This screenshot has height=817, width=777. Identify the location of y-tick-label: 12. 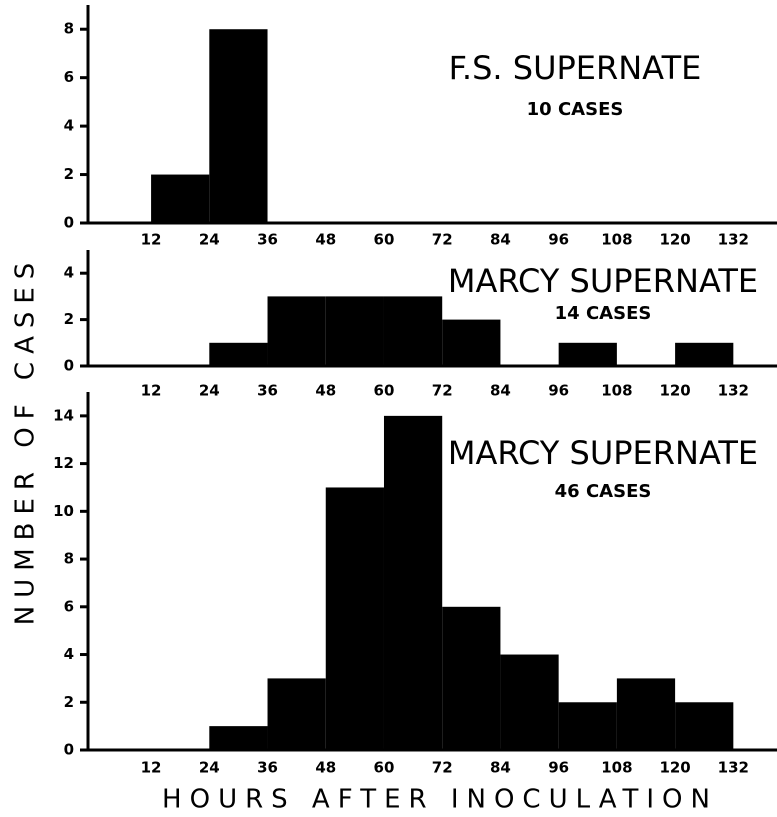
(63, 463).